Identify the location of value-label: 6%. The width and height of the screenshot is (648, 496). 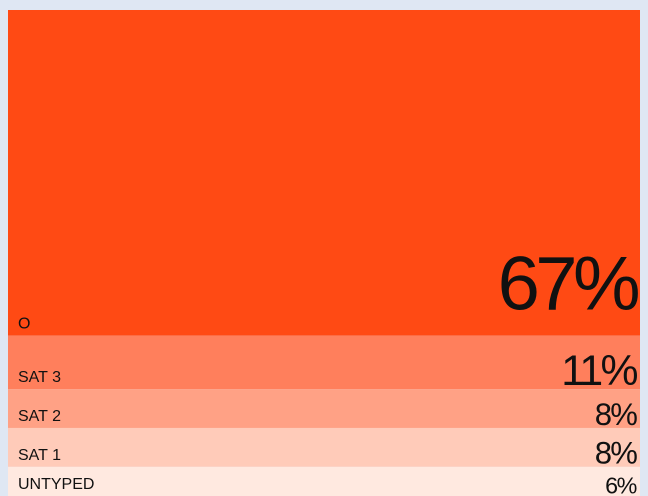
(621, 484).